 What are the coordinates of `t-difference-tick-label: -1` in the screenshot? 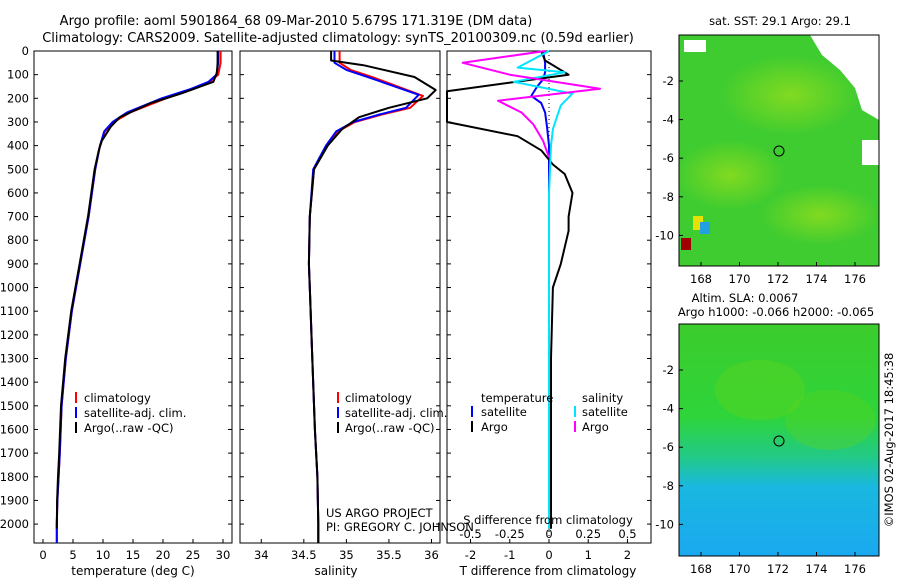 It's located at (509, 555).